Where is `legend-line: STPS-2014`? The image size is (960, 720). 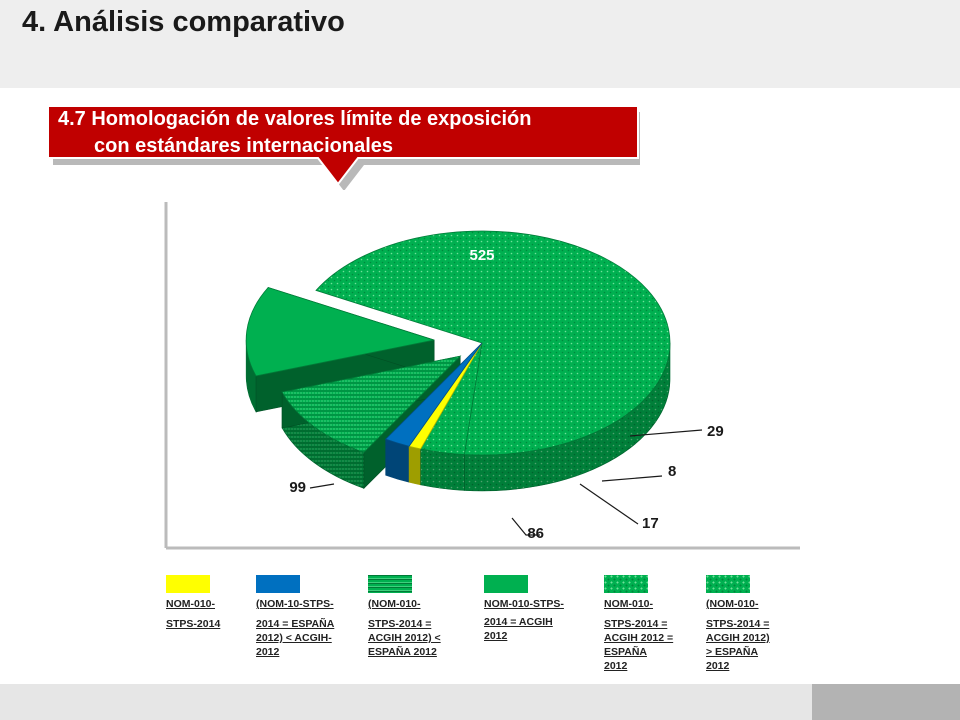 legend-line: STPS-2014 is located at coordinates (193, 624).